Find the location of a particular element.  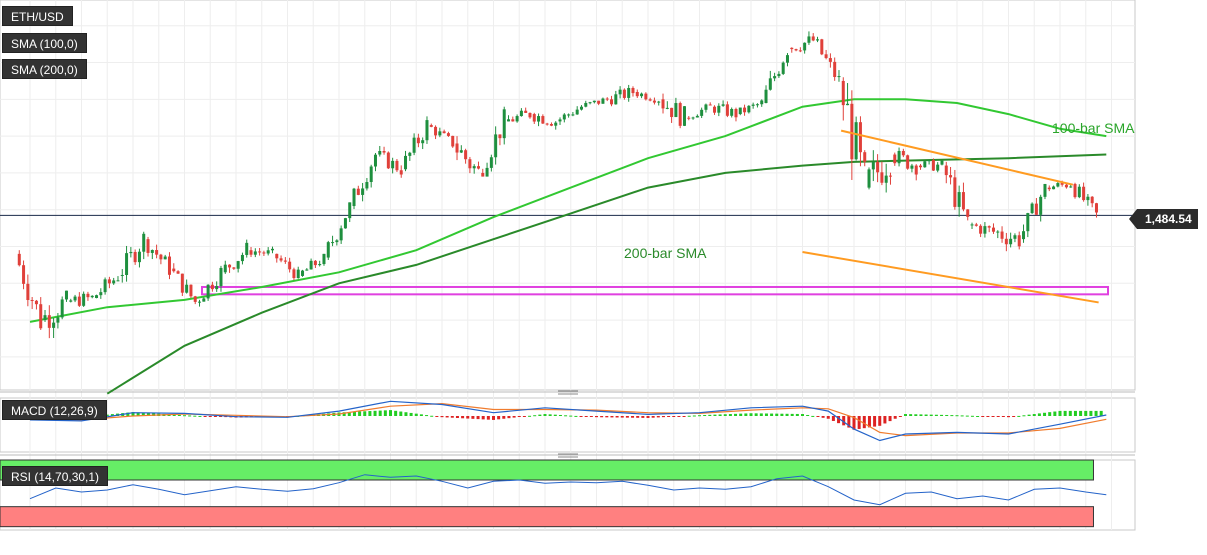

rsi-overbought-band is located at coordinates (547, 470).